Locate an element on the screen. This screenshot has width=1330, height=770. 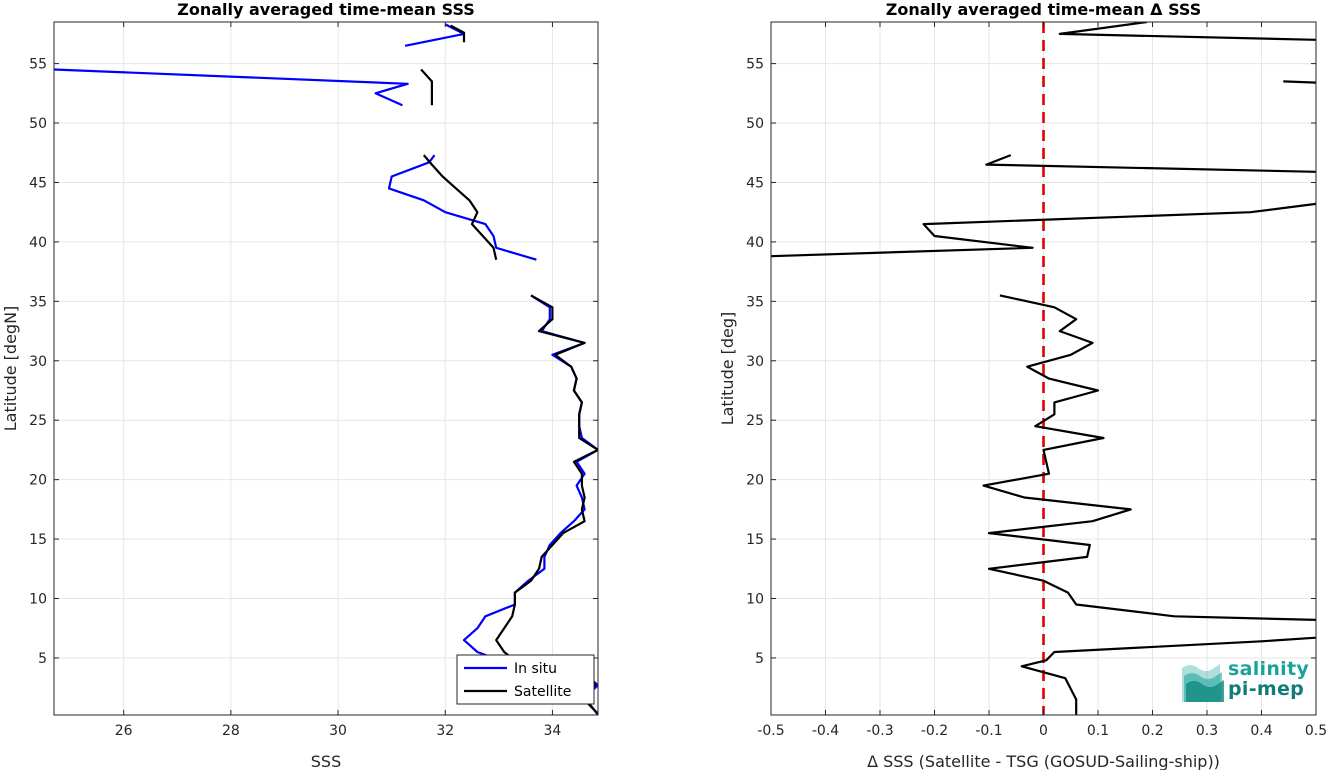
x-tick-label: 0.2 is located at coordinates (1152, 731).